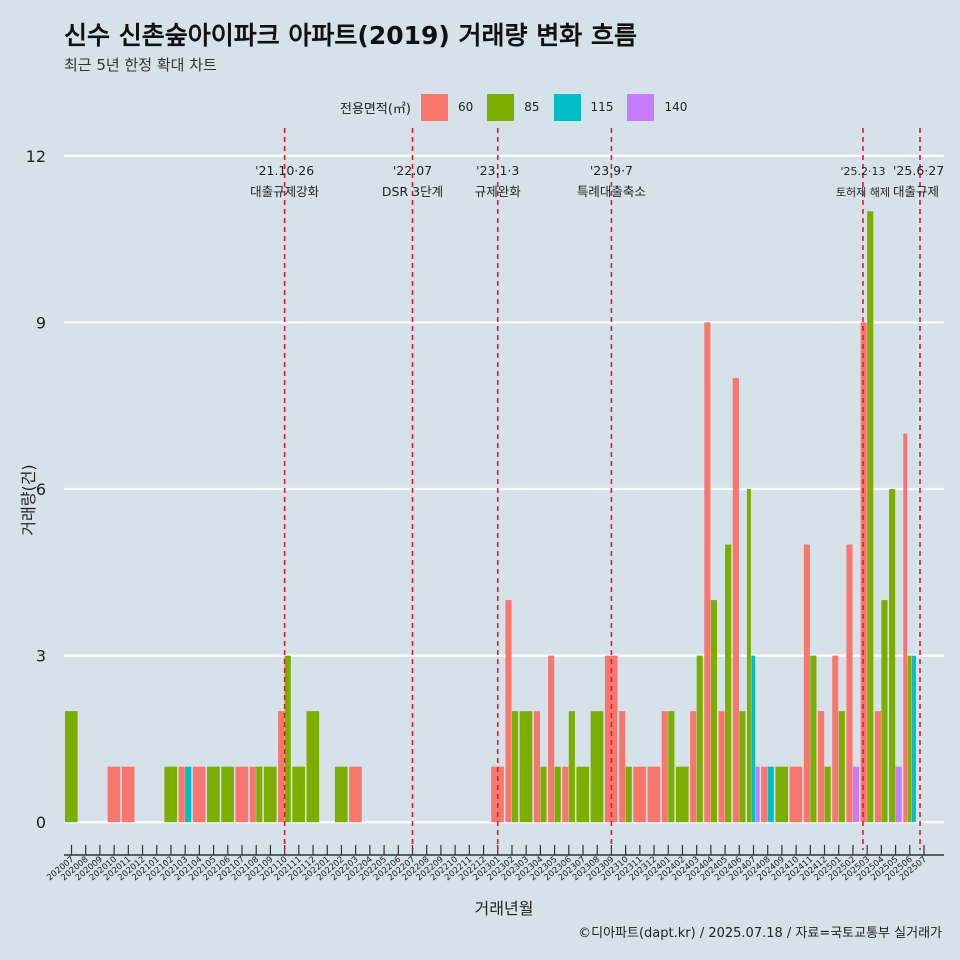 Image resolution: width=960 pixels, height=960 pixels. I want to click on legend-label-115: 115, so click(602, 107).